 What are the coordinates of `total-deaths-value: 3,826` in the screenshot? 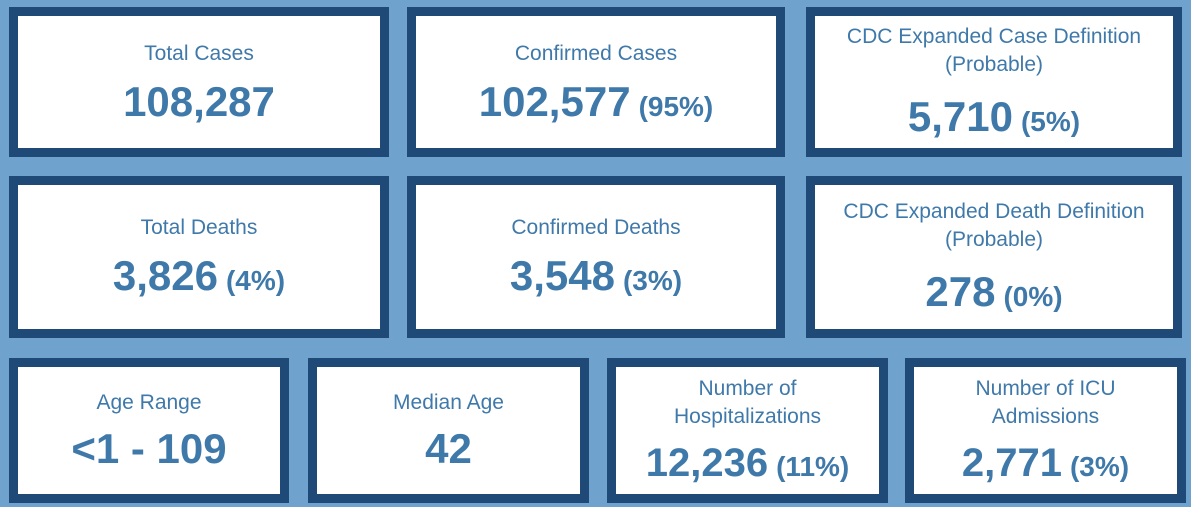 It's located at (165, 275).